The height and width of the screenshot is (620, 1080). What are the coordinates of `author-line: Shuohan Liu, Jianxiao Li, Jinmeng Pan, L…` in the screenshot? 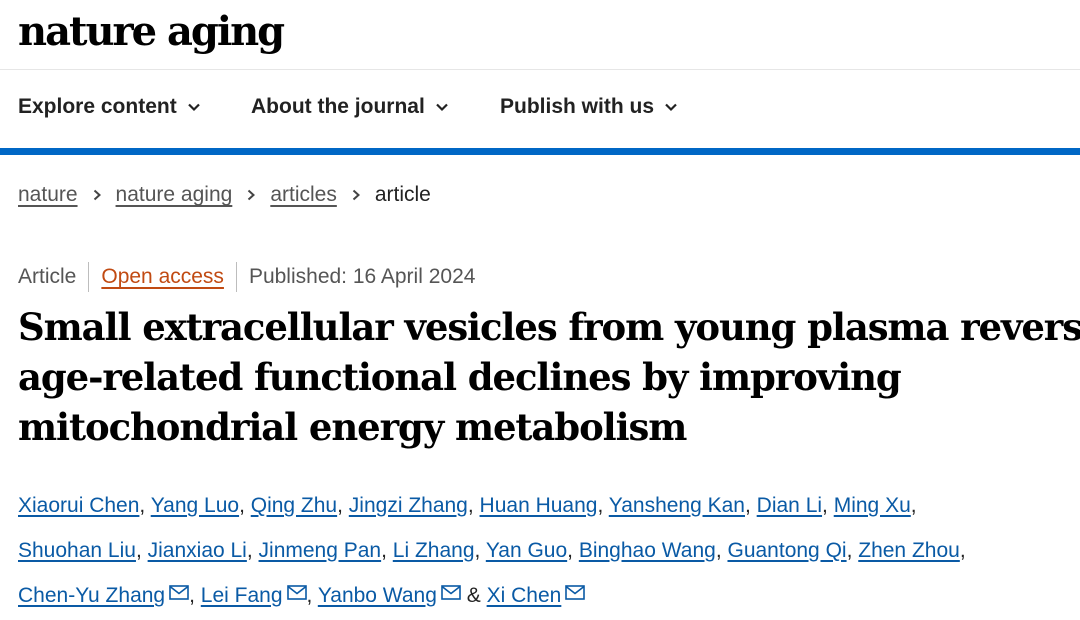 It's located at (492, 550).